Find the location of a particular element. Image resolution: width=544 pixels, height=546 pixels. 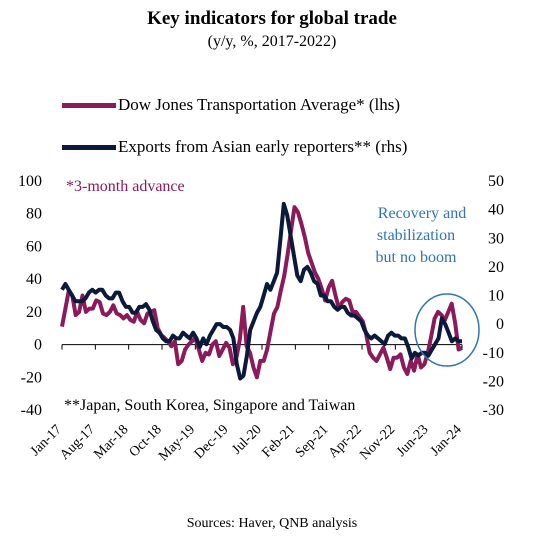

left-tick-label: 60 is located at coordinates (34, 246).